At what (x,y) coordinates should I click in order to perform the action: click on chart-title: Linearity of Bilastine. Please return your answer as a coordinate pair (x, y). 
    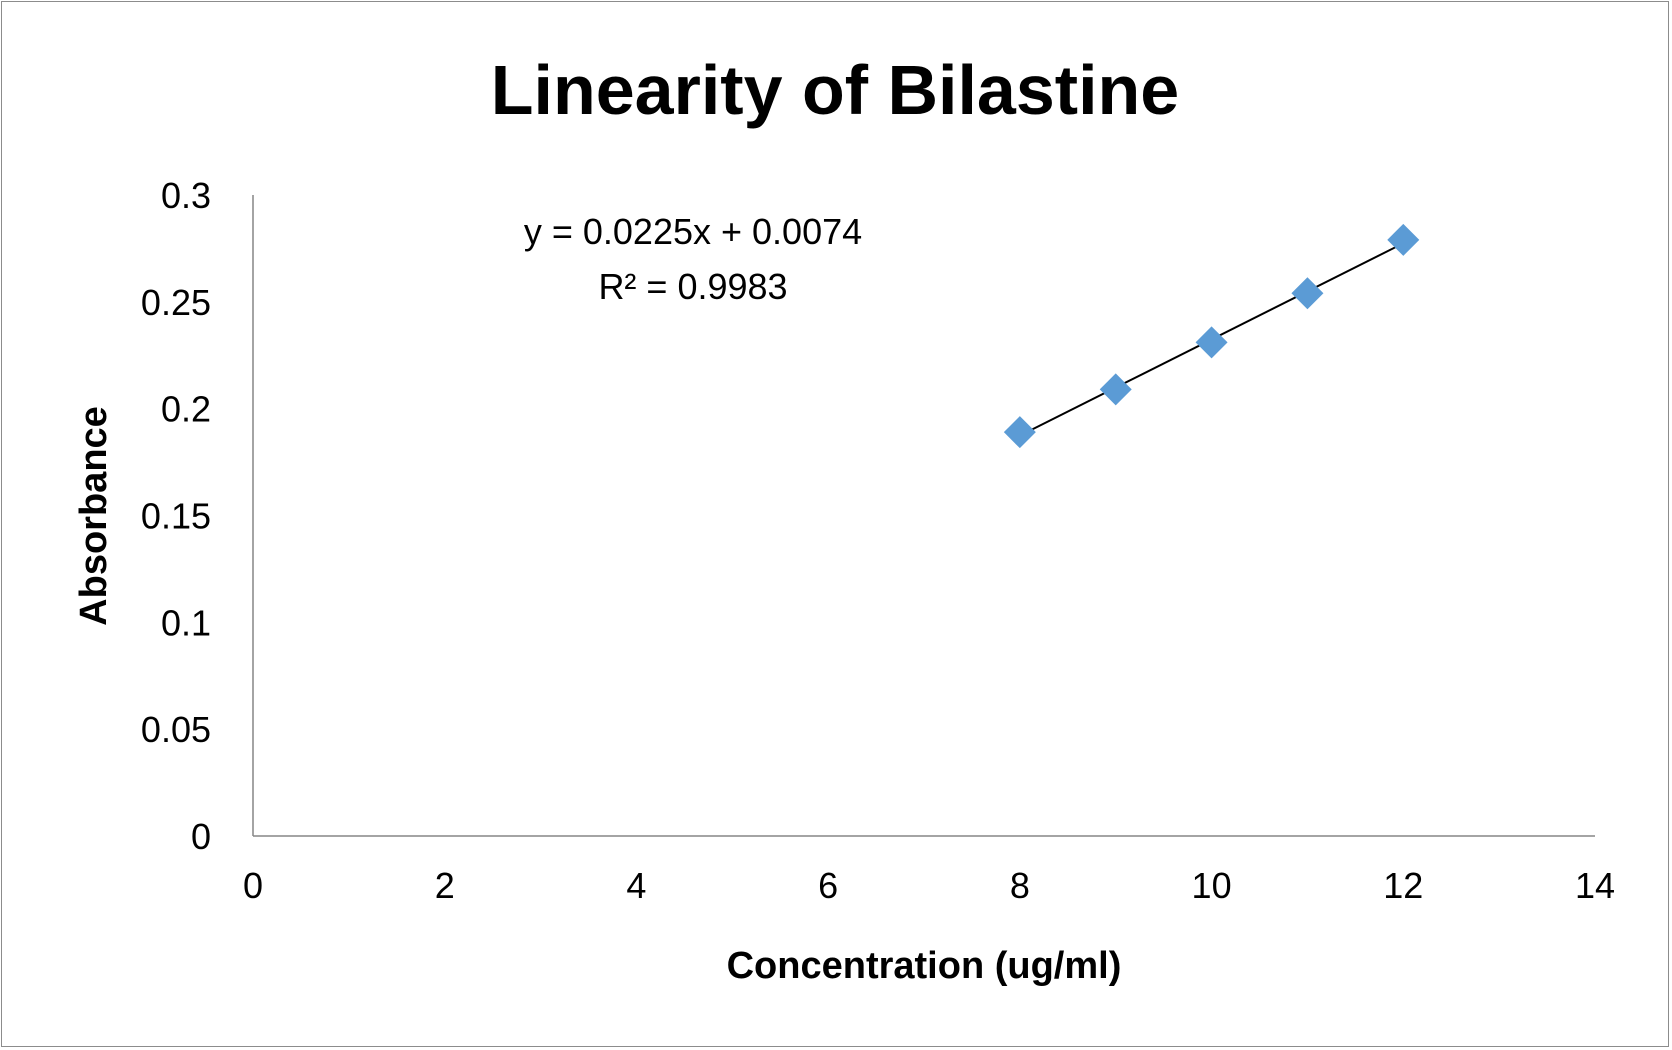
    Looking at the image, I should click on (835, 90).